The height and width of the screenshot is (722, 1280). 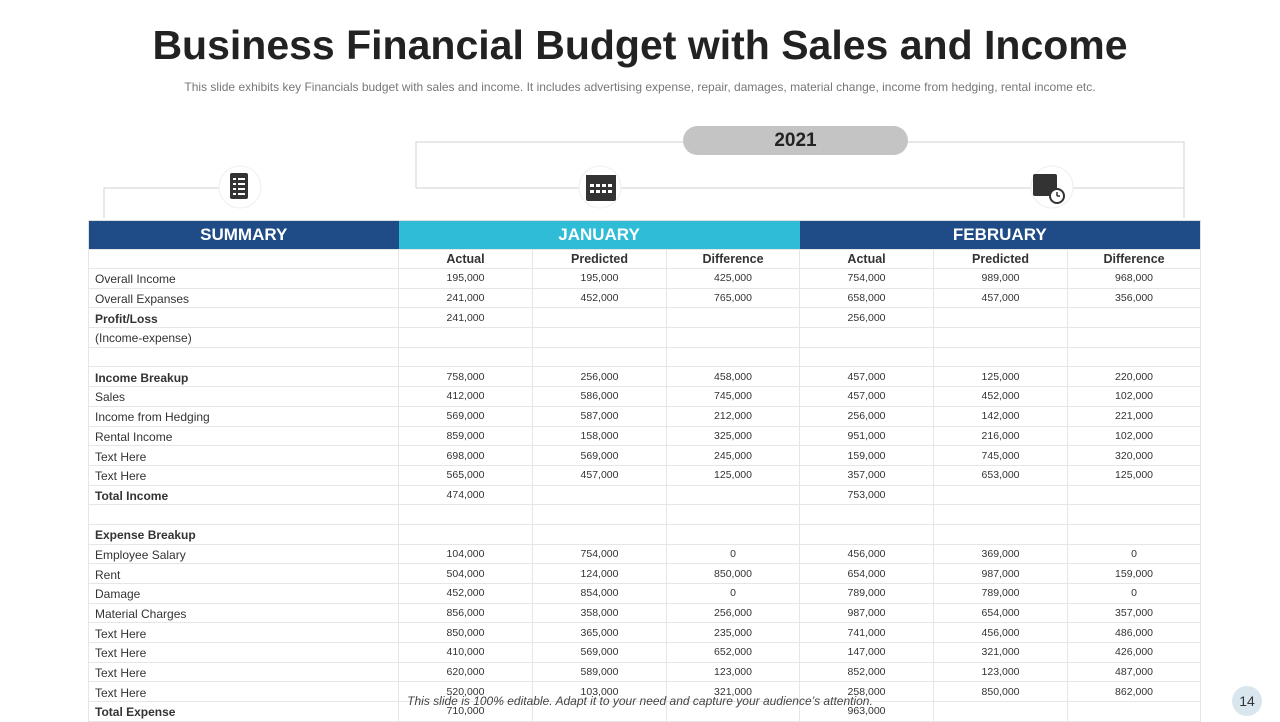 What do you see at coordinates (1134, 573) in the screenshot?
I see `cell: 159,000` at bounding box center [1134, 573].